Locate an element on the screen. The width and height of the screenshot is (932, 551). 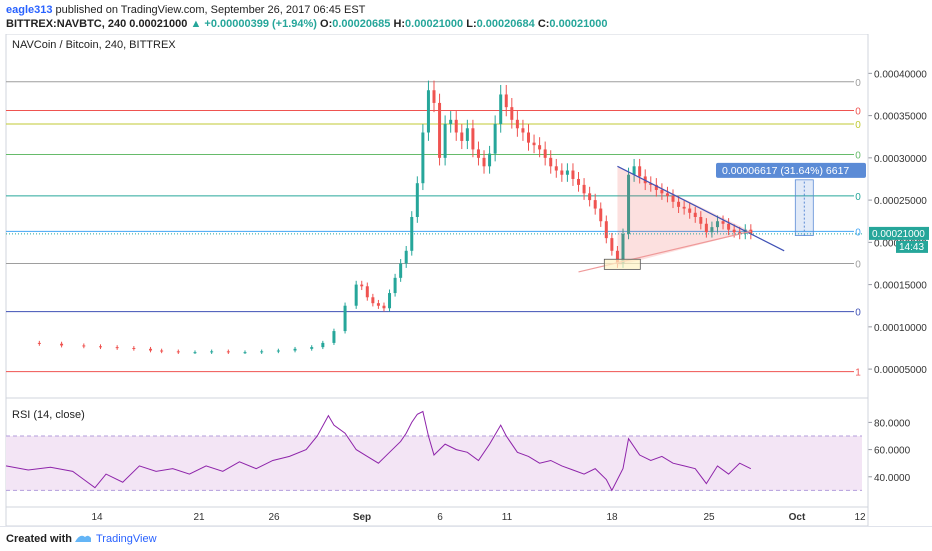
support-box is located at coordinates (622, 264).